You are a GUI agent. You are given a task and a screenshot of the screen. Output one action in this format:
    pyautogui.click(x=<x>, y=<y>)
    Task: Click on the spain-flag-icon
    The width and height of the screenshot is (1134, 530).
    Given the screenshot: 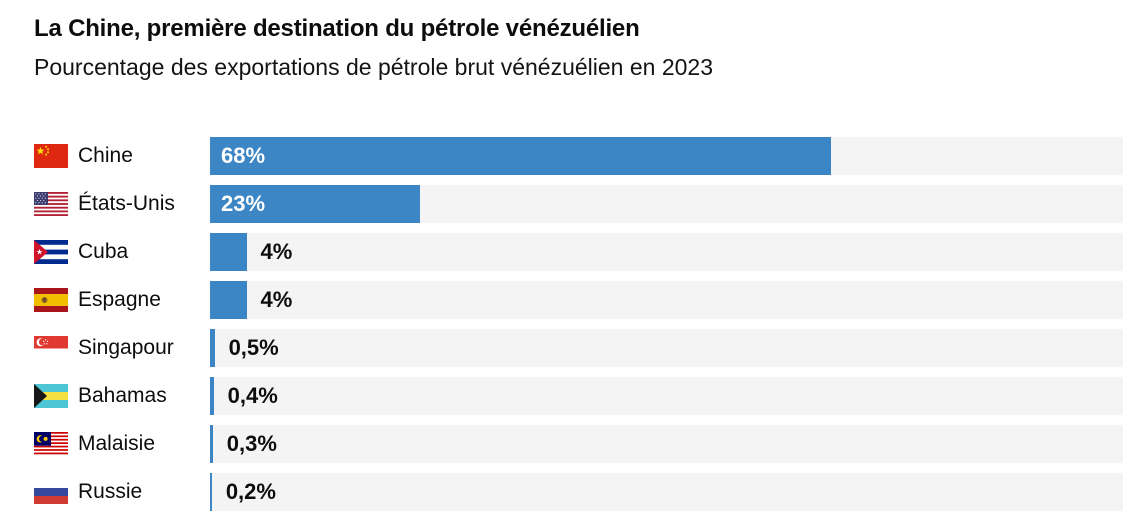 What is the action you would take?
    pyautogui.click(x=51, y=300)
    